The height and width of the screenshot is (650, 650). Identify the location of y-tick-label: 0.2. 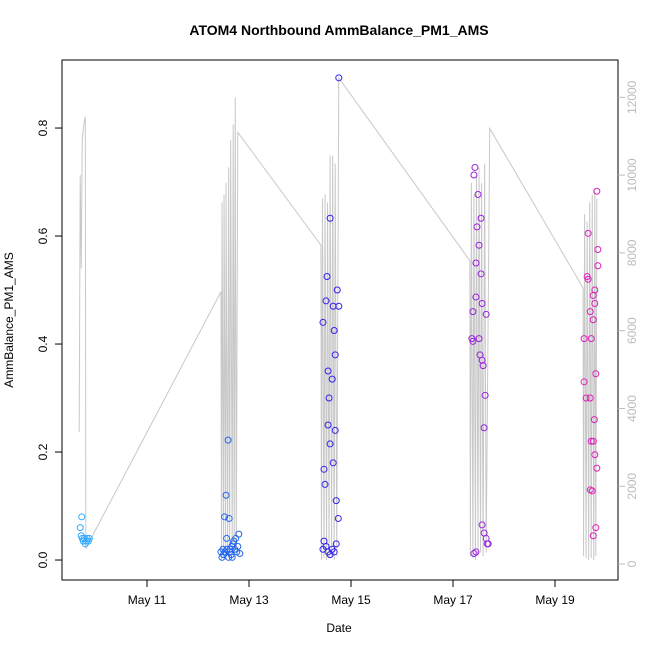
(43, 451).